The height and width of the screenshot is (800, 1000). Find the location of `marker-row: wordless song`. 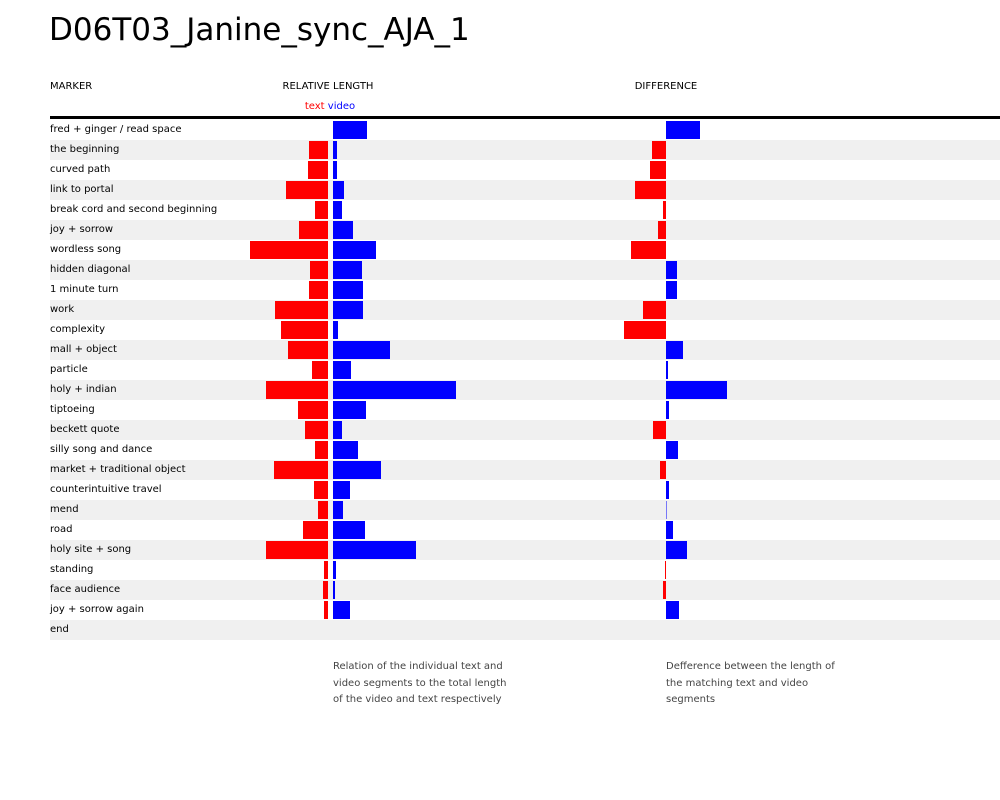

marker-row: wordless song is located at coordinates (525, 250).